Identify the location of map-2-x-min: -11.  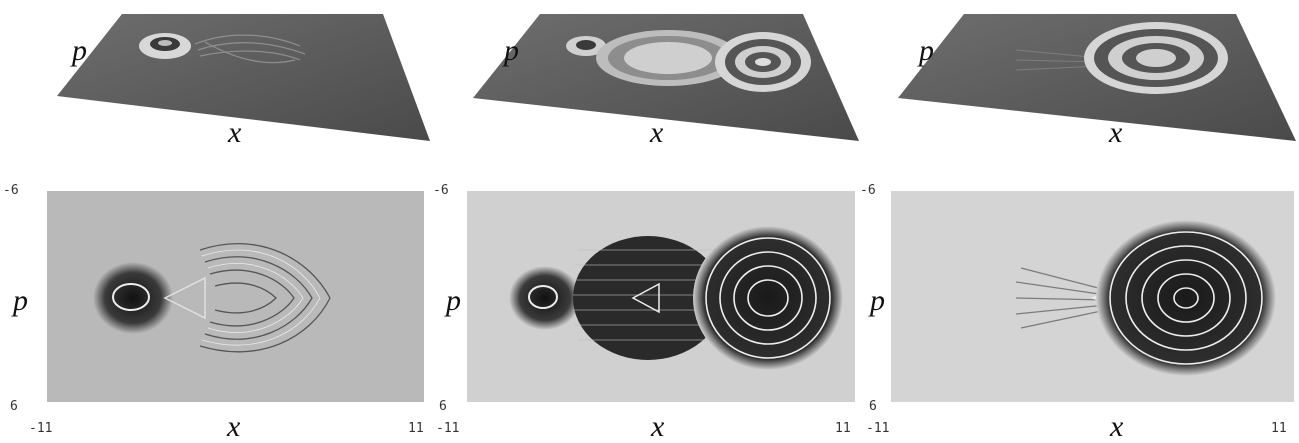
(448, 428).